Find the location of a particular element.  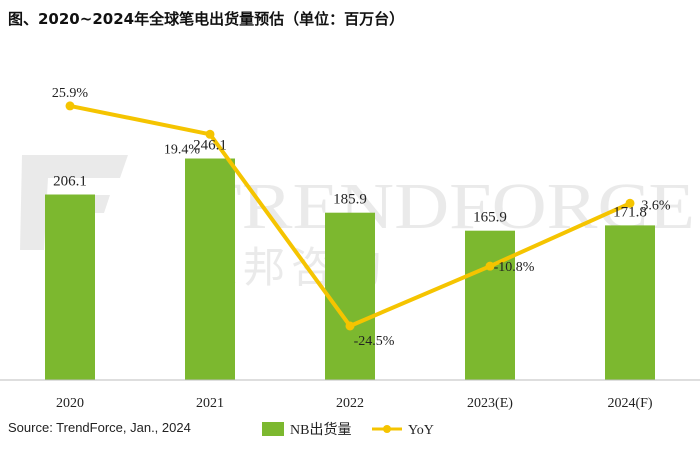

legend-bar-label: NB出货量 is located at coordinates (320, 429).